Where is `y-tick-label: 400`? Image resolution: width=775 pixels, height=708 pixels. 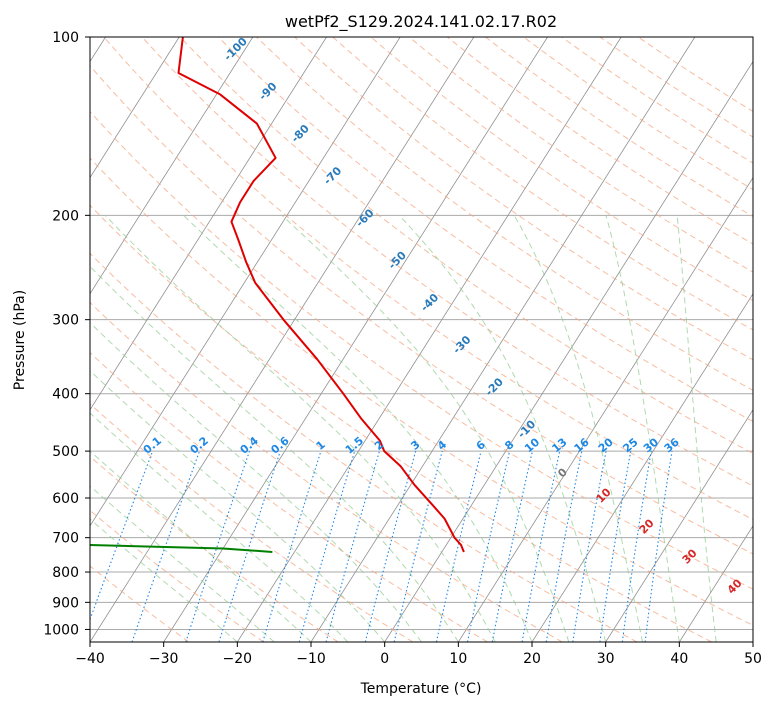 y-tick-label: 400 is located at coordinates (65, 395).